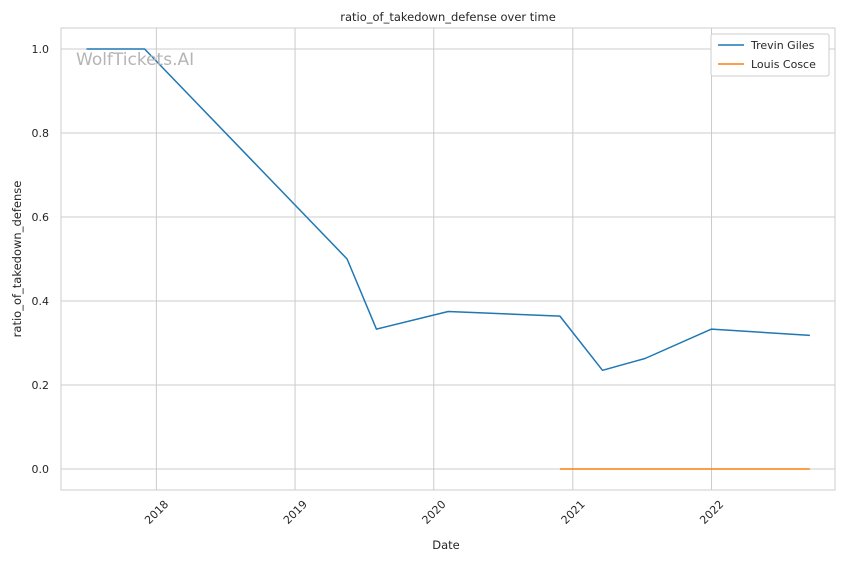 The height and width of the screenshot is (561, 844). I want to click on legend-label-trevin-giles: Trevin Giles, so click(782, 45).